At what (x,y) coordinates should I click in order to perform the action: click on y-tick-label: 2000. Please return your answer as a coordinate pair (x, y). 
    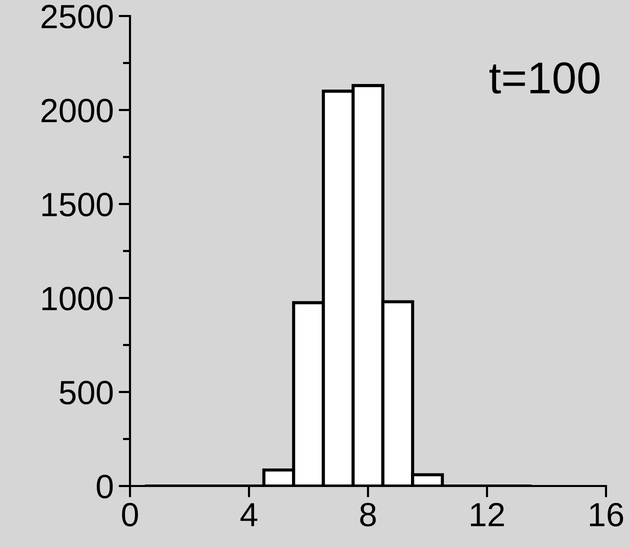
    Looking at the image, I should click on (77, 110).